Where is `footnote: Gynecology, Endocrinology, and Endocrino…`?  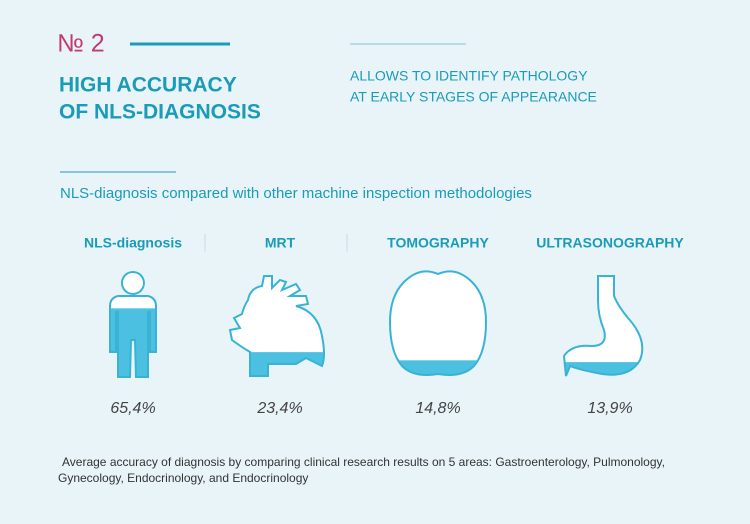 footnote: Gynecology, Endocrinology, and Endocrino… is located at coordinates (183, 478).